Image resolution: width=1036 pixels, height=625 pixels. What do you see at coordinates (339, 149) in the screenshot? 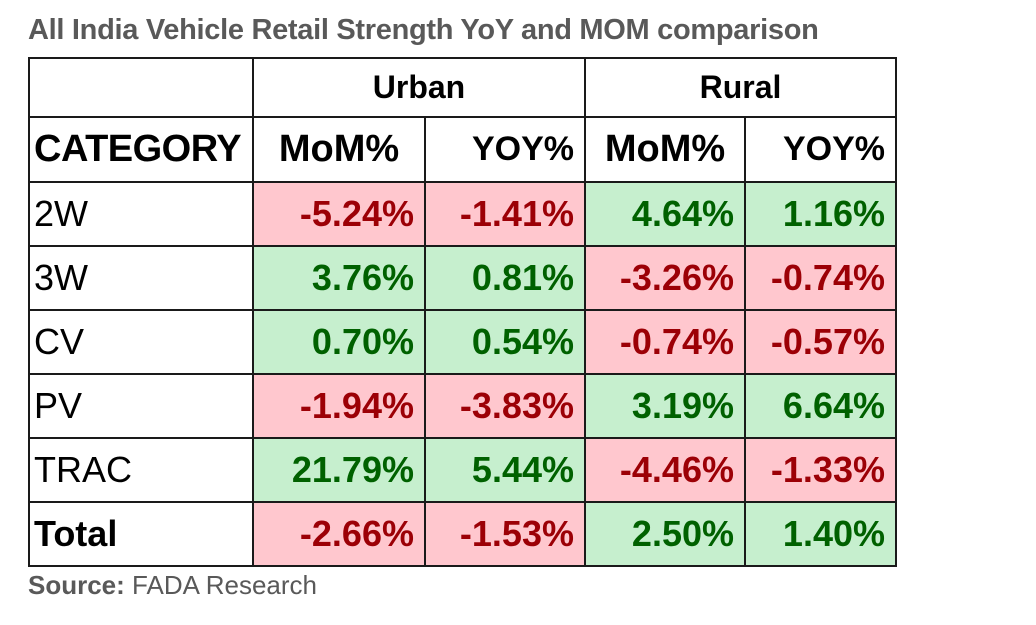
I see `header-urban-mom: MoM%` at bounding box center [339, 149].